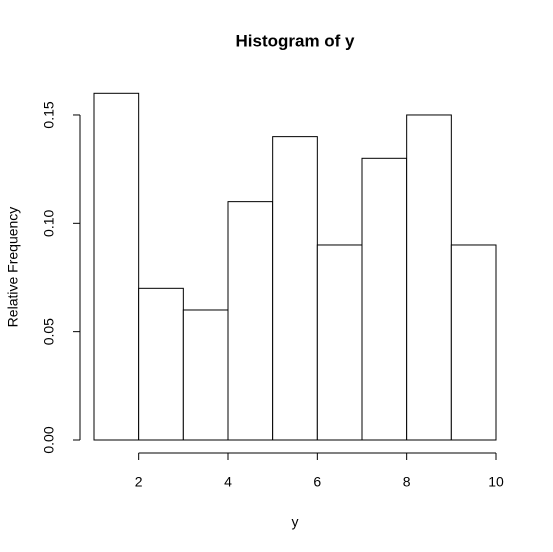  Describe the element at coordinates (228, 482) in the screenshot. I see `x-tick-label: 4` at that location.